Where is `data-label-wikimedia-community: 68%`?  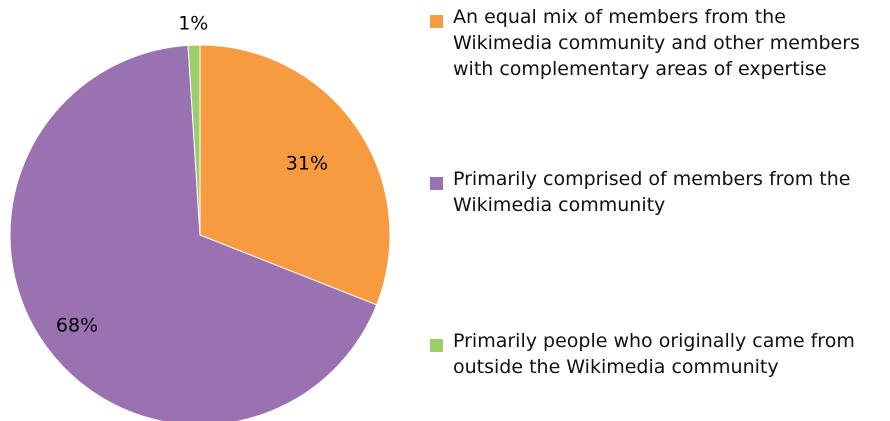
data-label-wikimedia-community: 68% is located at coordinates (77, 325).